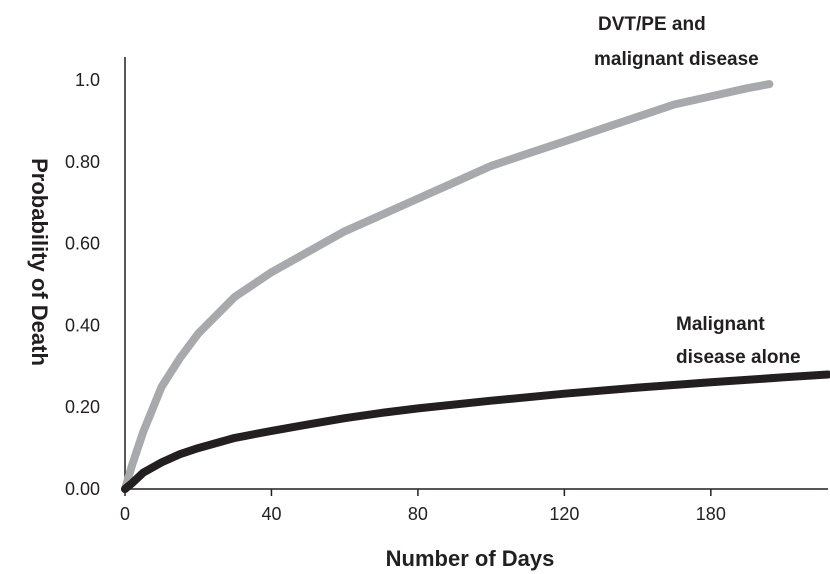 The image size is (830, 574). Describe the element at coordinates (82, 244) in the screenshot. I see `y-tick-label: 0.60` at that location.